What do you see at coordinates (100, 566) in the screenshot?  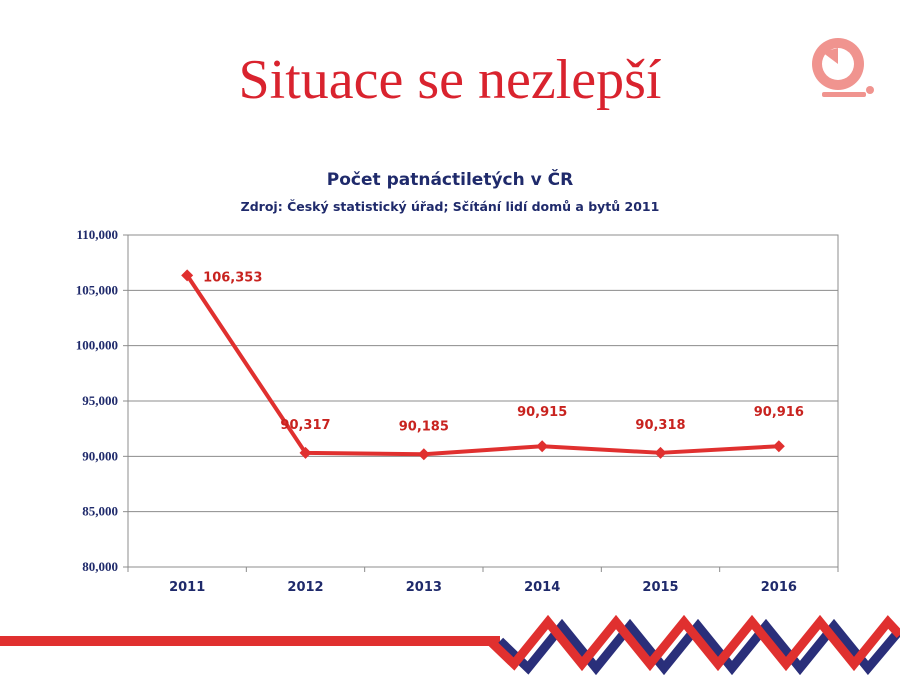 I see `y-tick-label: 80,000` at bounding box center [100, 566].